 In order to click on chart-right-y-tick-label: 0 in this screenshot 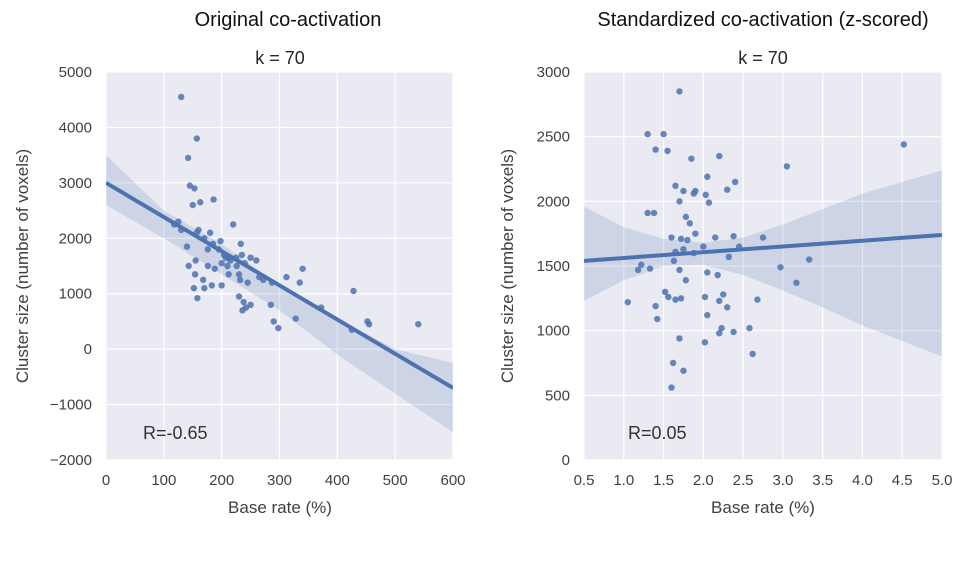, I will do `click(566, 460)`.